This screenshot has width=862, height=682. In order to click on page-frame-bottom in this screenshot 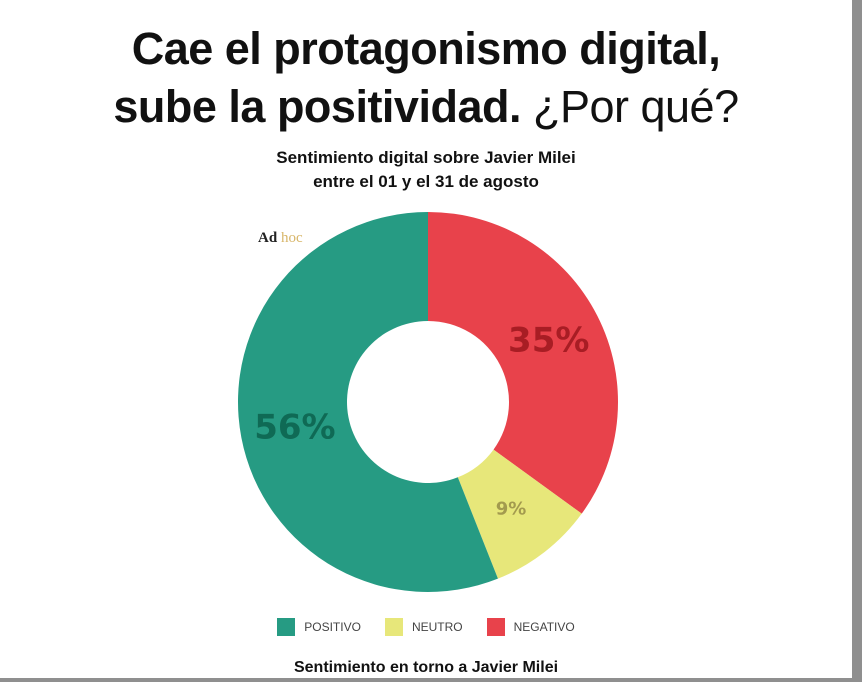, I will do `click(431, 680)`.